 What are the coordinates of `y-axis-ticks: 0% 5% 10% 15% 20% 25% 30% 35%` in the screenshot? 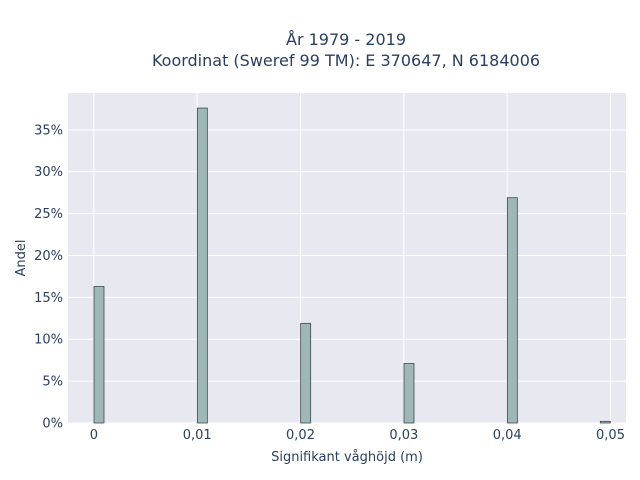 It's located at (48, 277).